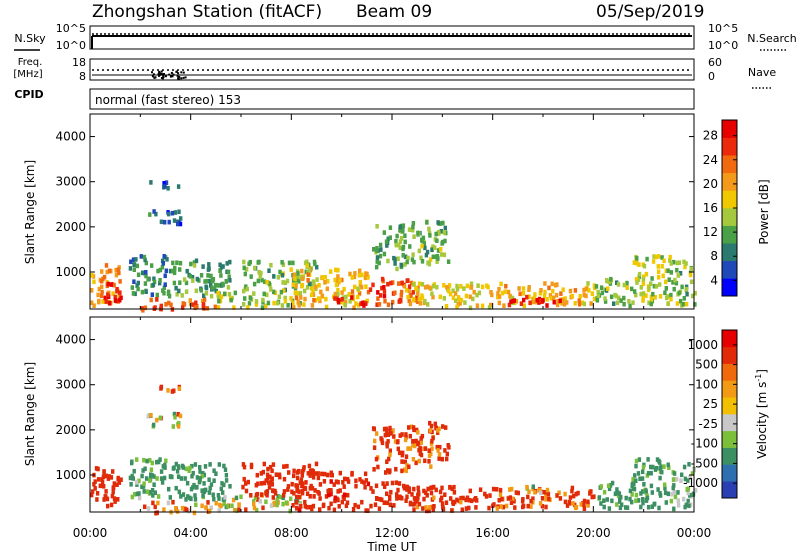  I want to click on colorbar-tick-label: 20, so click(710, 184).